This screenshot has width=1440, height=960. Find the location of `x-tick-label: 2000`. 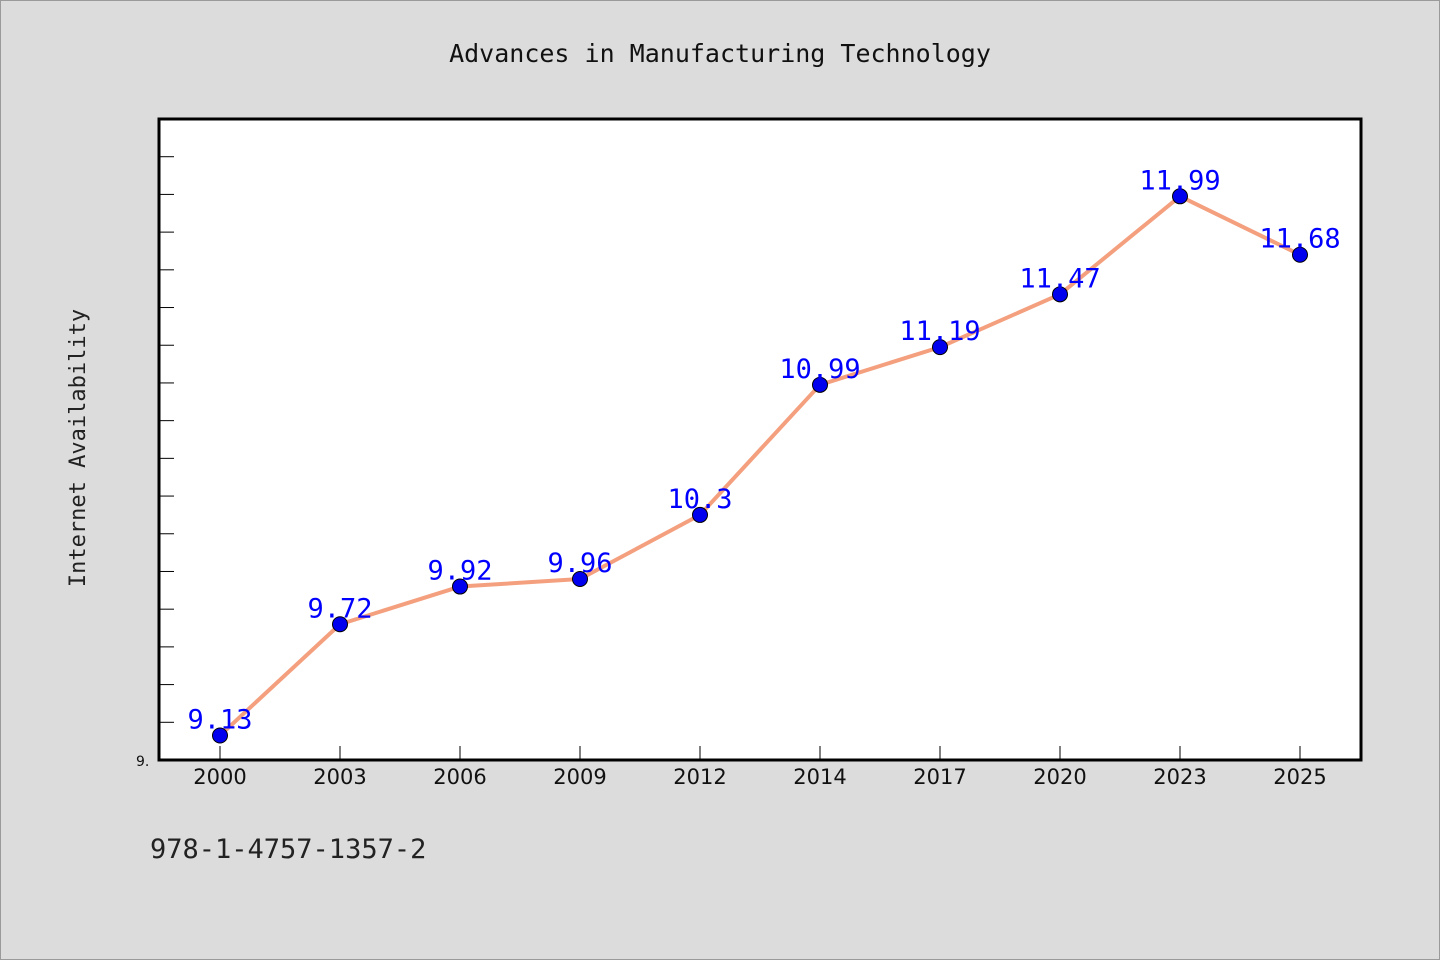

x-tick-label: 2000 is located at coordinates (219, 777).